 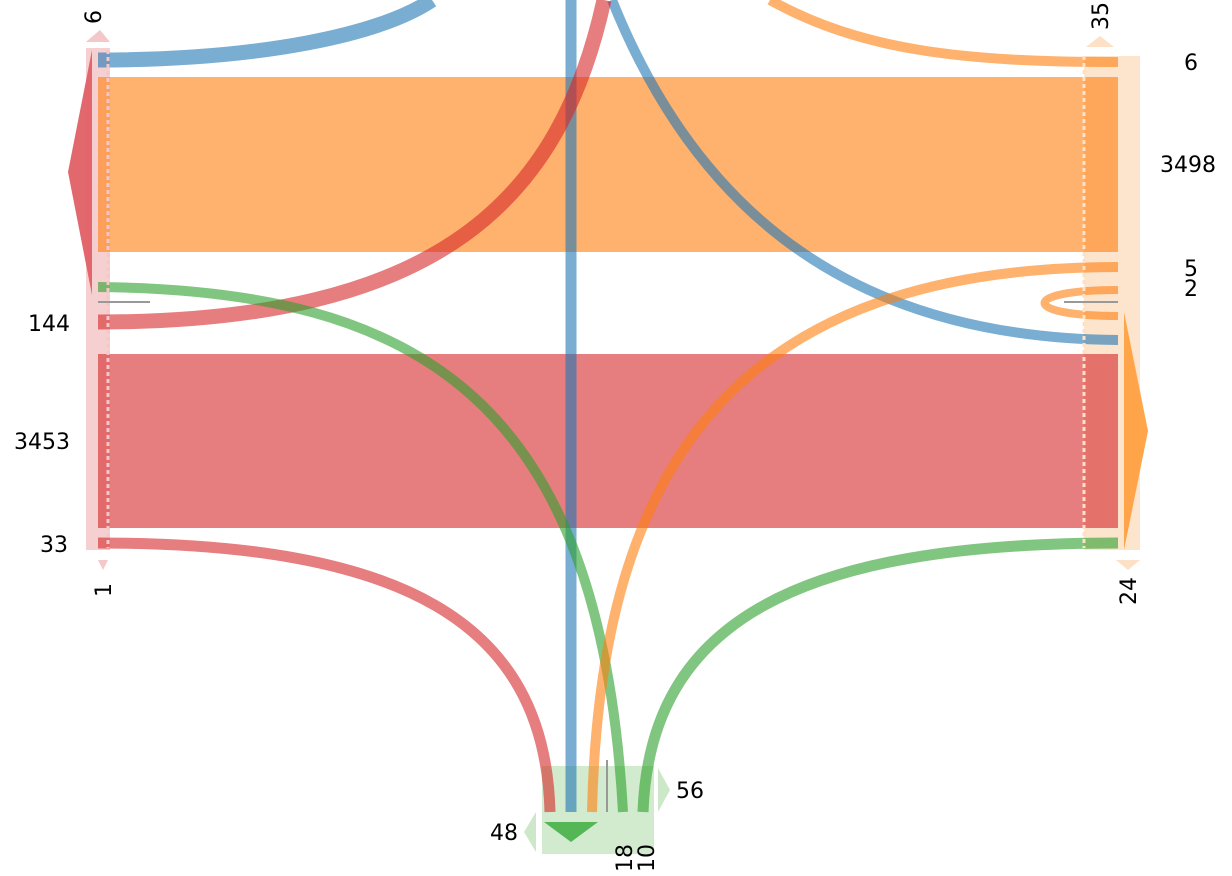 What do you see at coordinates (49, 324) in the screenshot?
I see `label-left-144: 144` at bounding box center [49, 324].